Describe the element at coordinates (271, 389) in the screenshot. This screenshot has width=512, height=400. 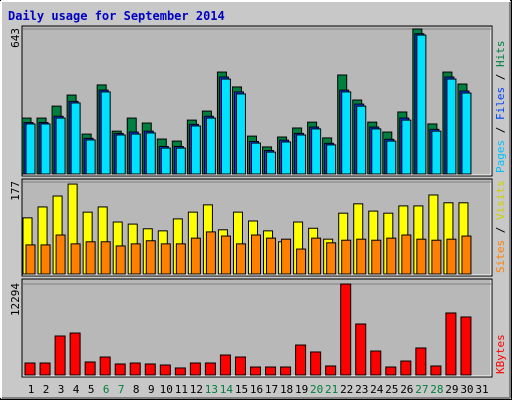
I see `x-tick-label: 17` at that location.